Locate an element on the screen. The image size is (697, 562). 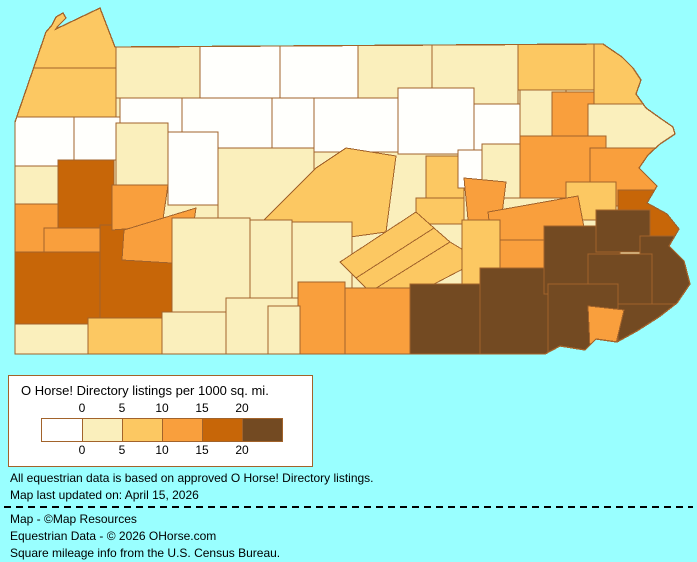
legend-color-ramp is located at coordinates (162, 430).